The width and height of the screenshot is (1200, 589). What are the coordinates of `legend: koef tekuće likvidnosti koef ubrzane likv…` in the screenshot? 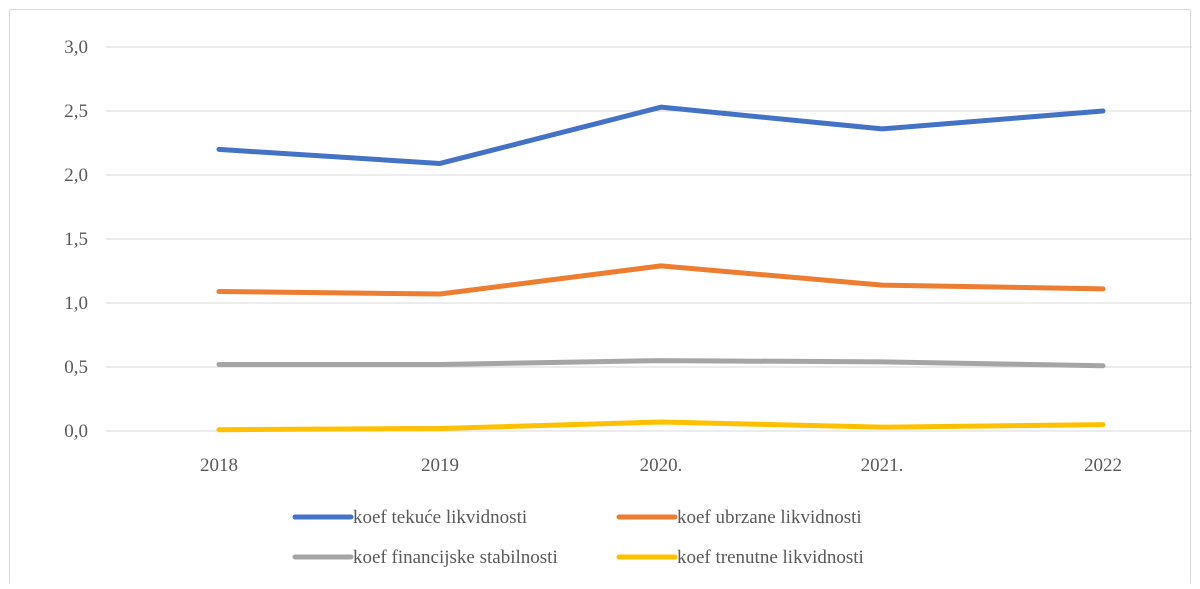 It's located at (579, 537).